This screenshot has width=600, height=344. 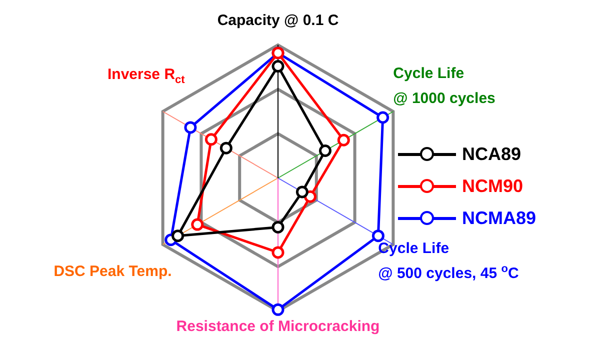 What do you see at coordinates (492, 154) in the screenshot?
I see `legend-label: NCA89` at bounding box center [492, 154].